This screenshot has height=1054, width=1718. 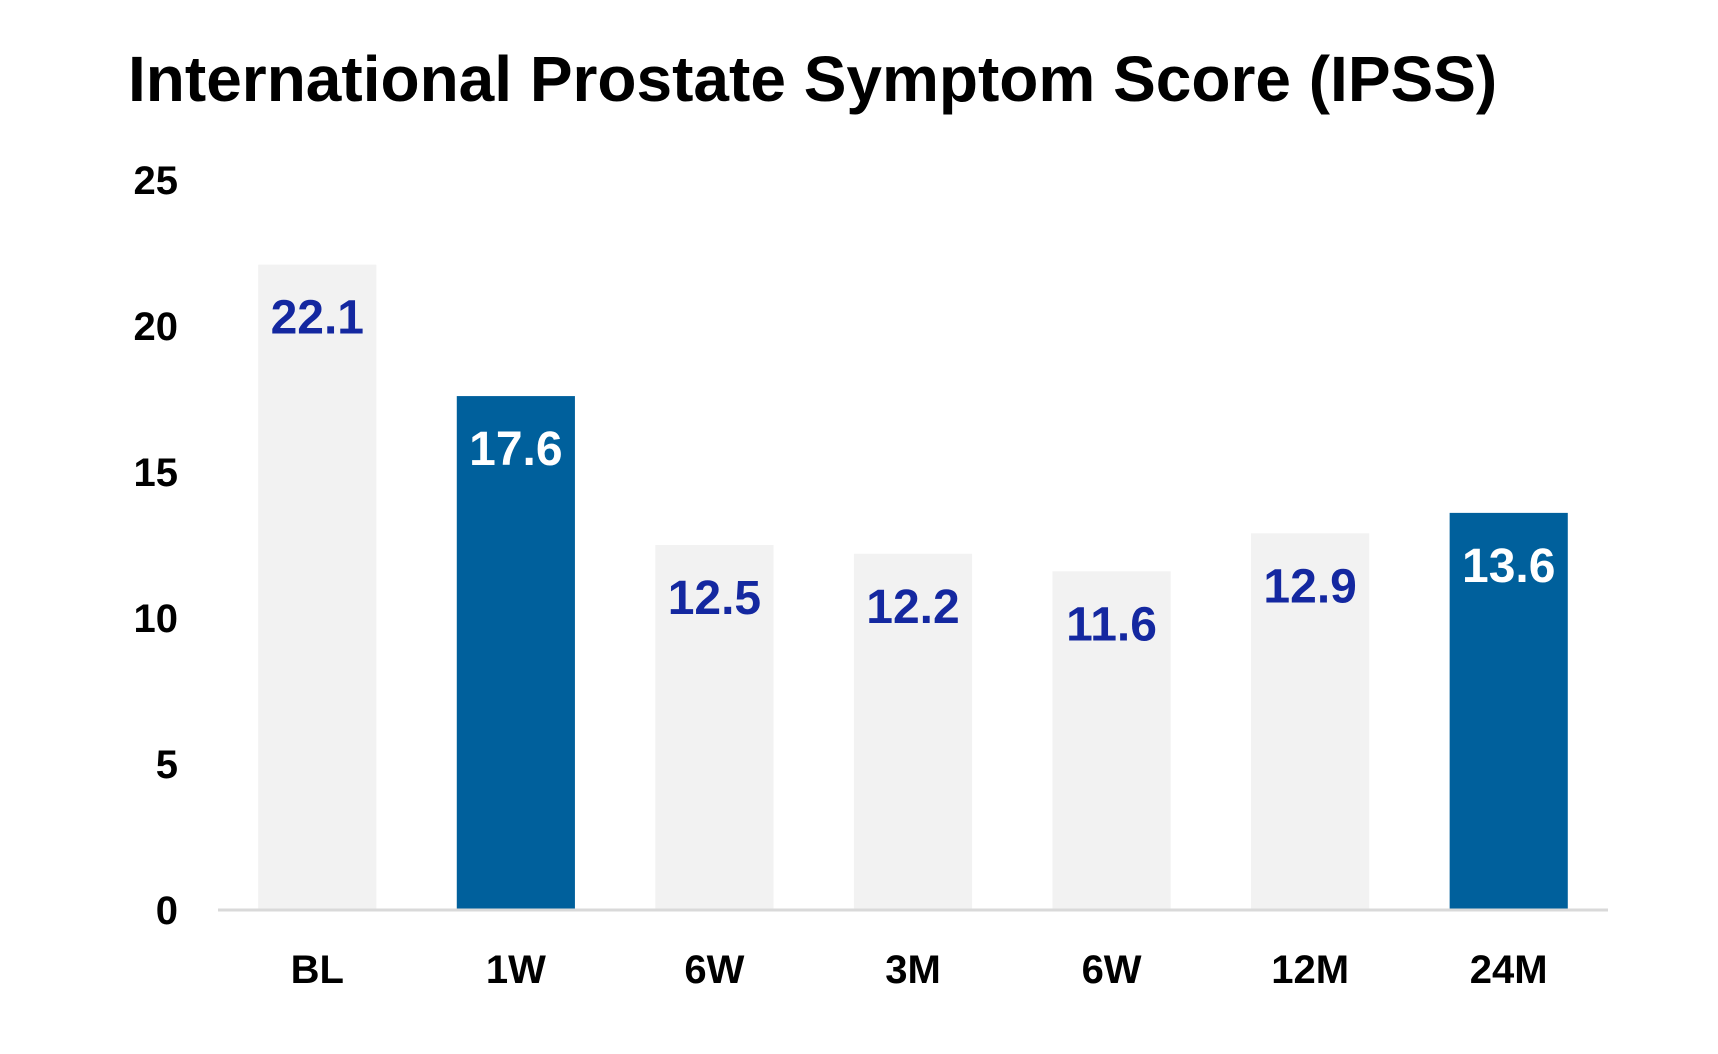 What do you see at coordinates (515, 449) in the screenshot?
I see `data-label: 17.6` at bounding box center [515, 449].